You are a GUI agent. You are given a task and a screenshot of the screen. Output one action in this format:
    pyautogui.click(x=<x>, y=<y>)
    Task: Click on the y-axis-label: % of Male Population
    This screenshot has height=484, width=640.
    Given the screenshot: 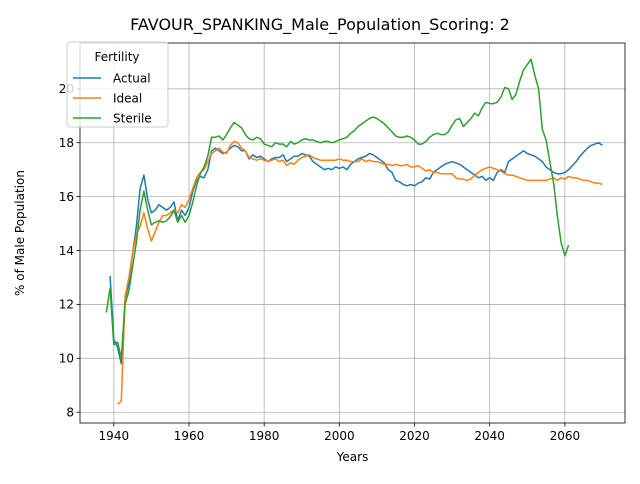 What is the action you would take?
    pyautogui.click(x=20, y=233)
    